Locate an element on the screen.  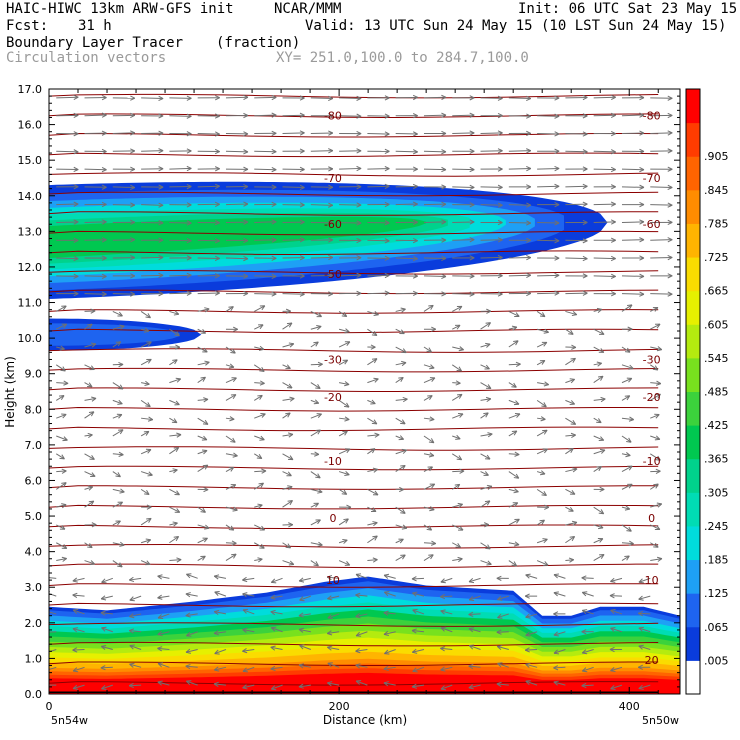
cross-section-coords: XY= 251.0,100.0 to 284.7,100.0 is located at coordinates (402, 58).